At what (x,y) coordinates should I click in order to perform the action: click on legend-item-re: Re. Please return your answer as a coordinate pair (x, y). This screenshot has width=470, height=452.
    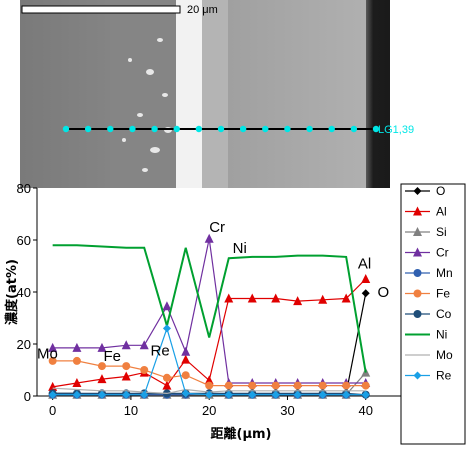
    Looking at the image, I should click on (428, 376).